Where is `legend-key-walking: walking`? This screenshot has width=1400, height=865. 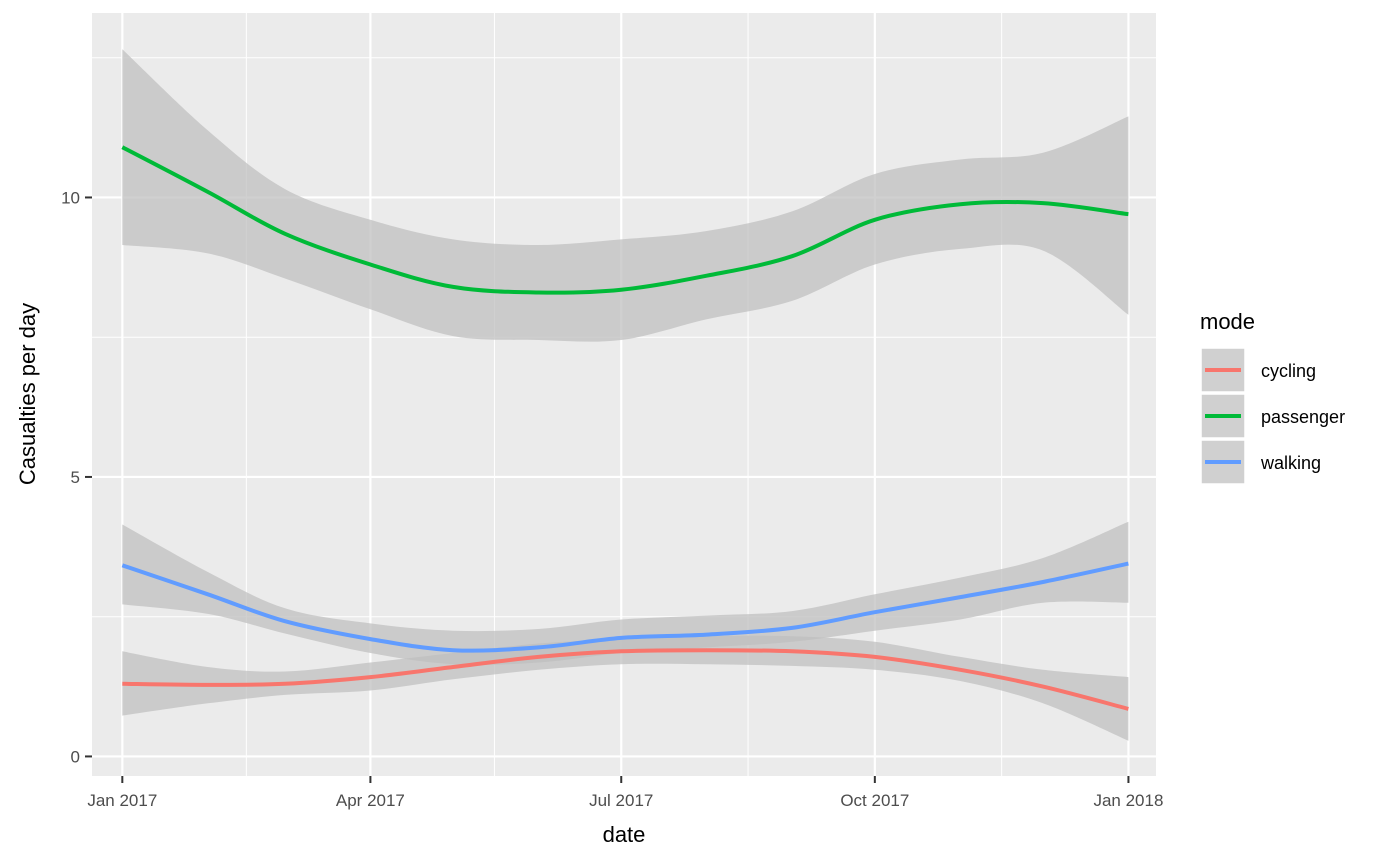 legend-key-walking: walking is located at coordinates (1260, 462).